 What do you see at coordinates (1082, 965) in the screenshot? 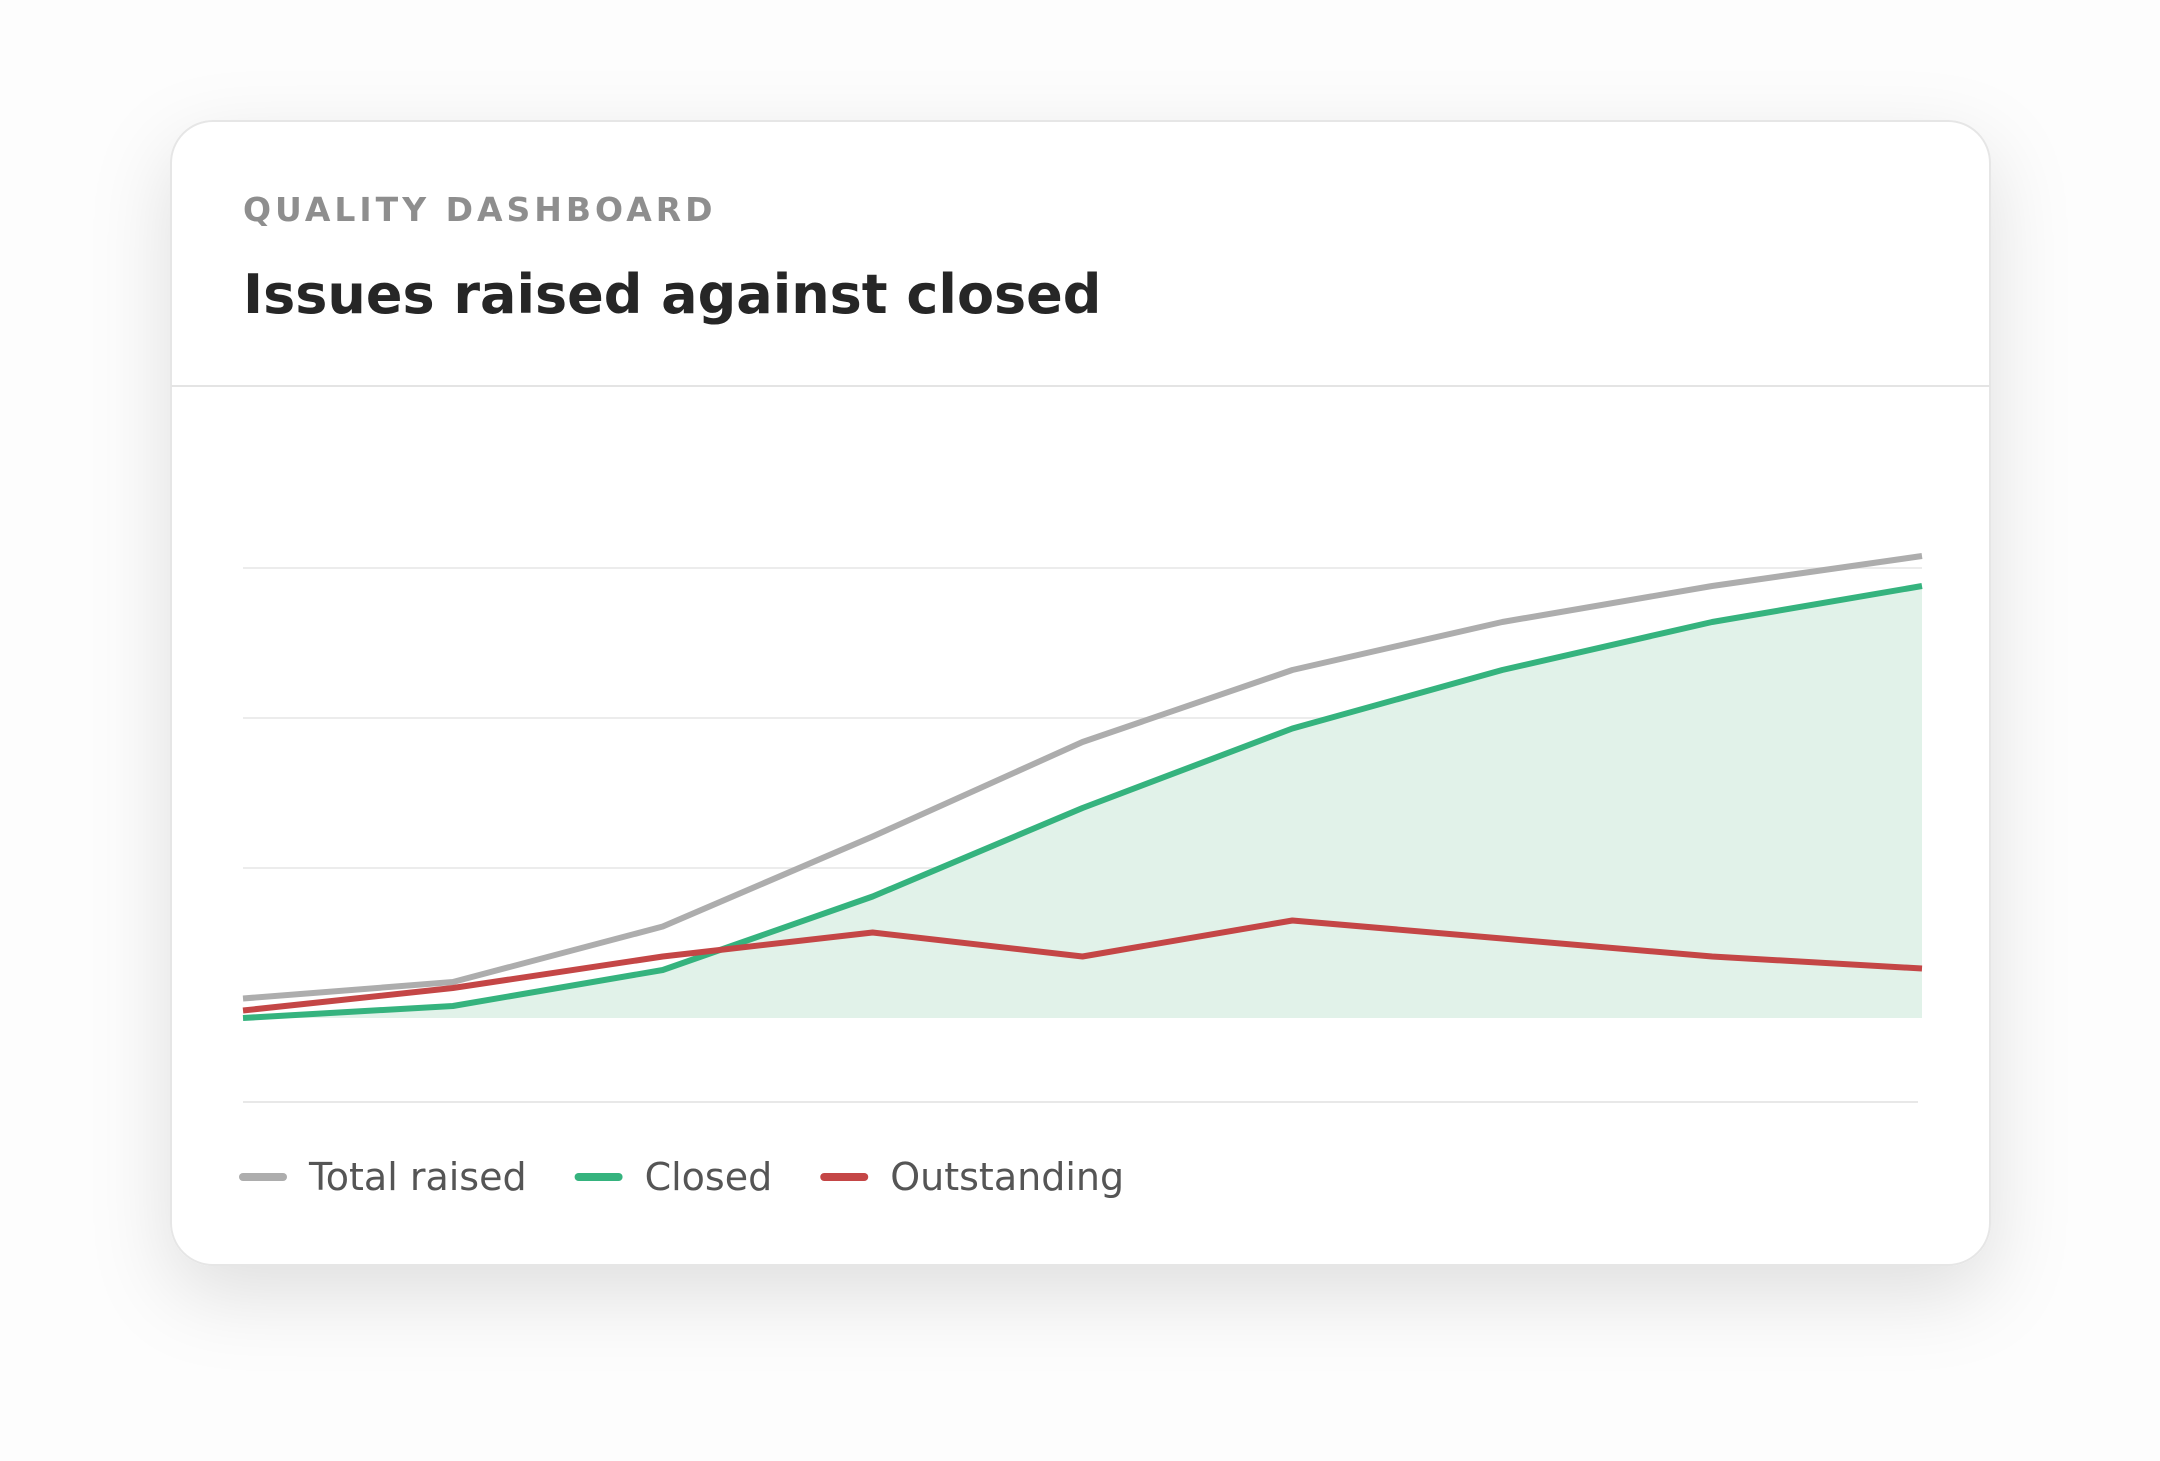
I see `line` at bounding box center [1082, 965].